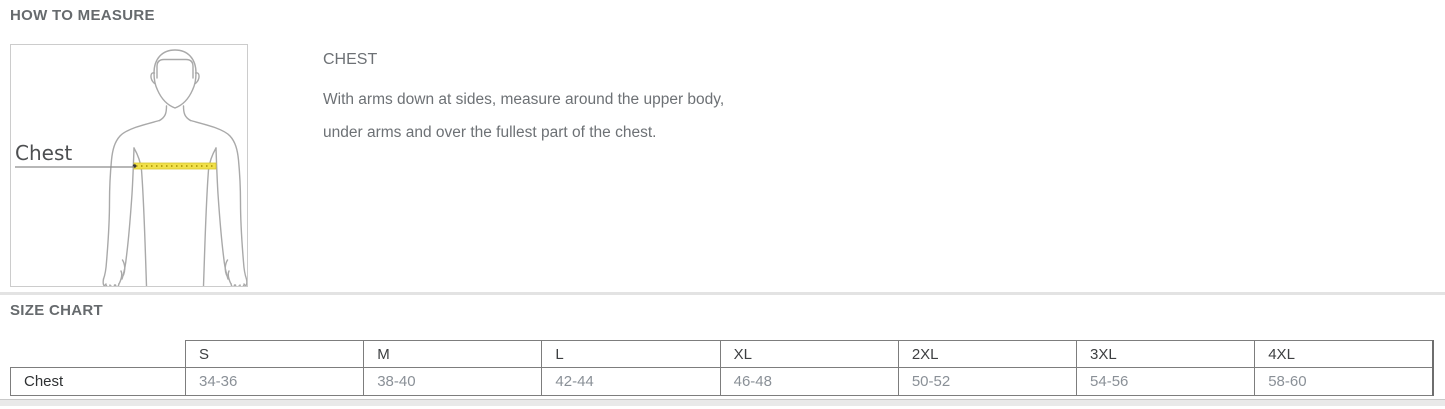  I want to click on size-column-header: 4XL, so click(1344, 354).